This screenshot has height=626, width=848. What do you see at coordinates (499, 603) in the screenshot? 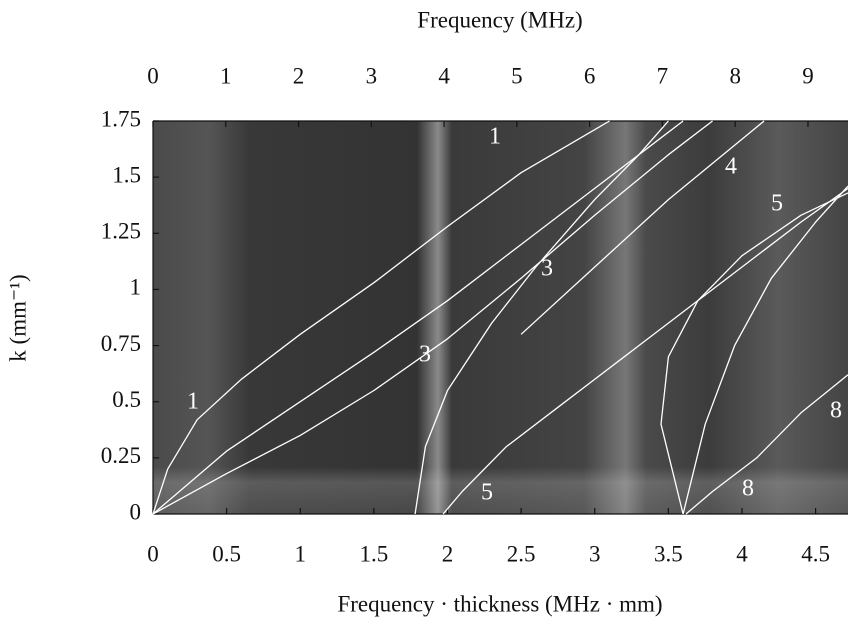
I see `x-axis-title: Frequency · thickness (MHz · mm)` at bounding box center [499, 603].